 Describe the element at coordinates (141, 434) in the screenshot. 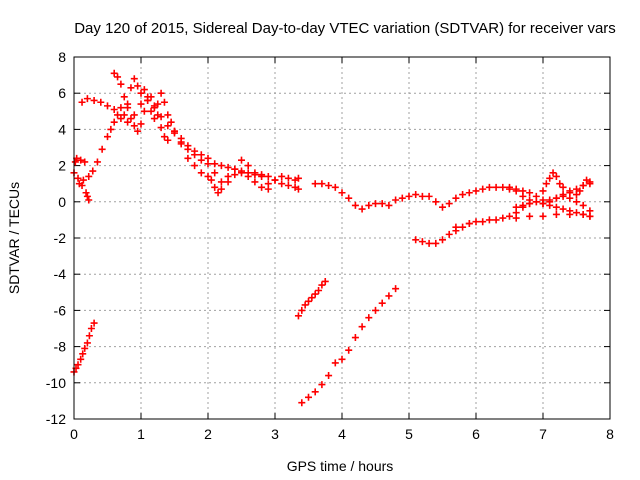

I see `x-tick-label: 1` at that location.